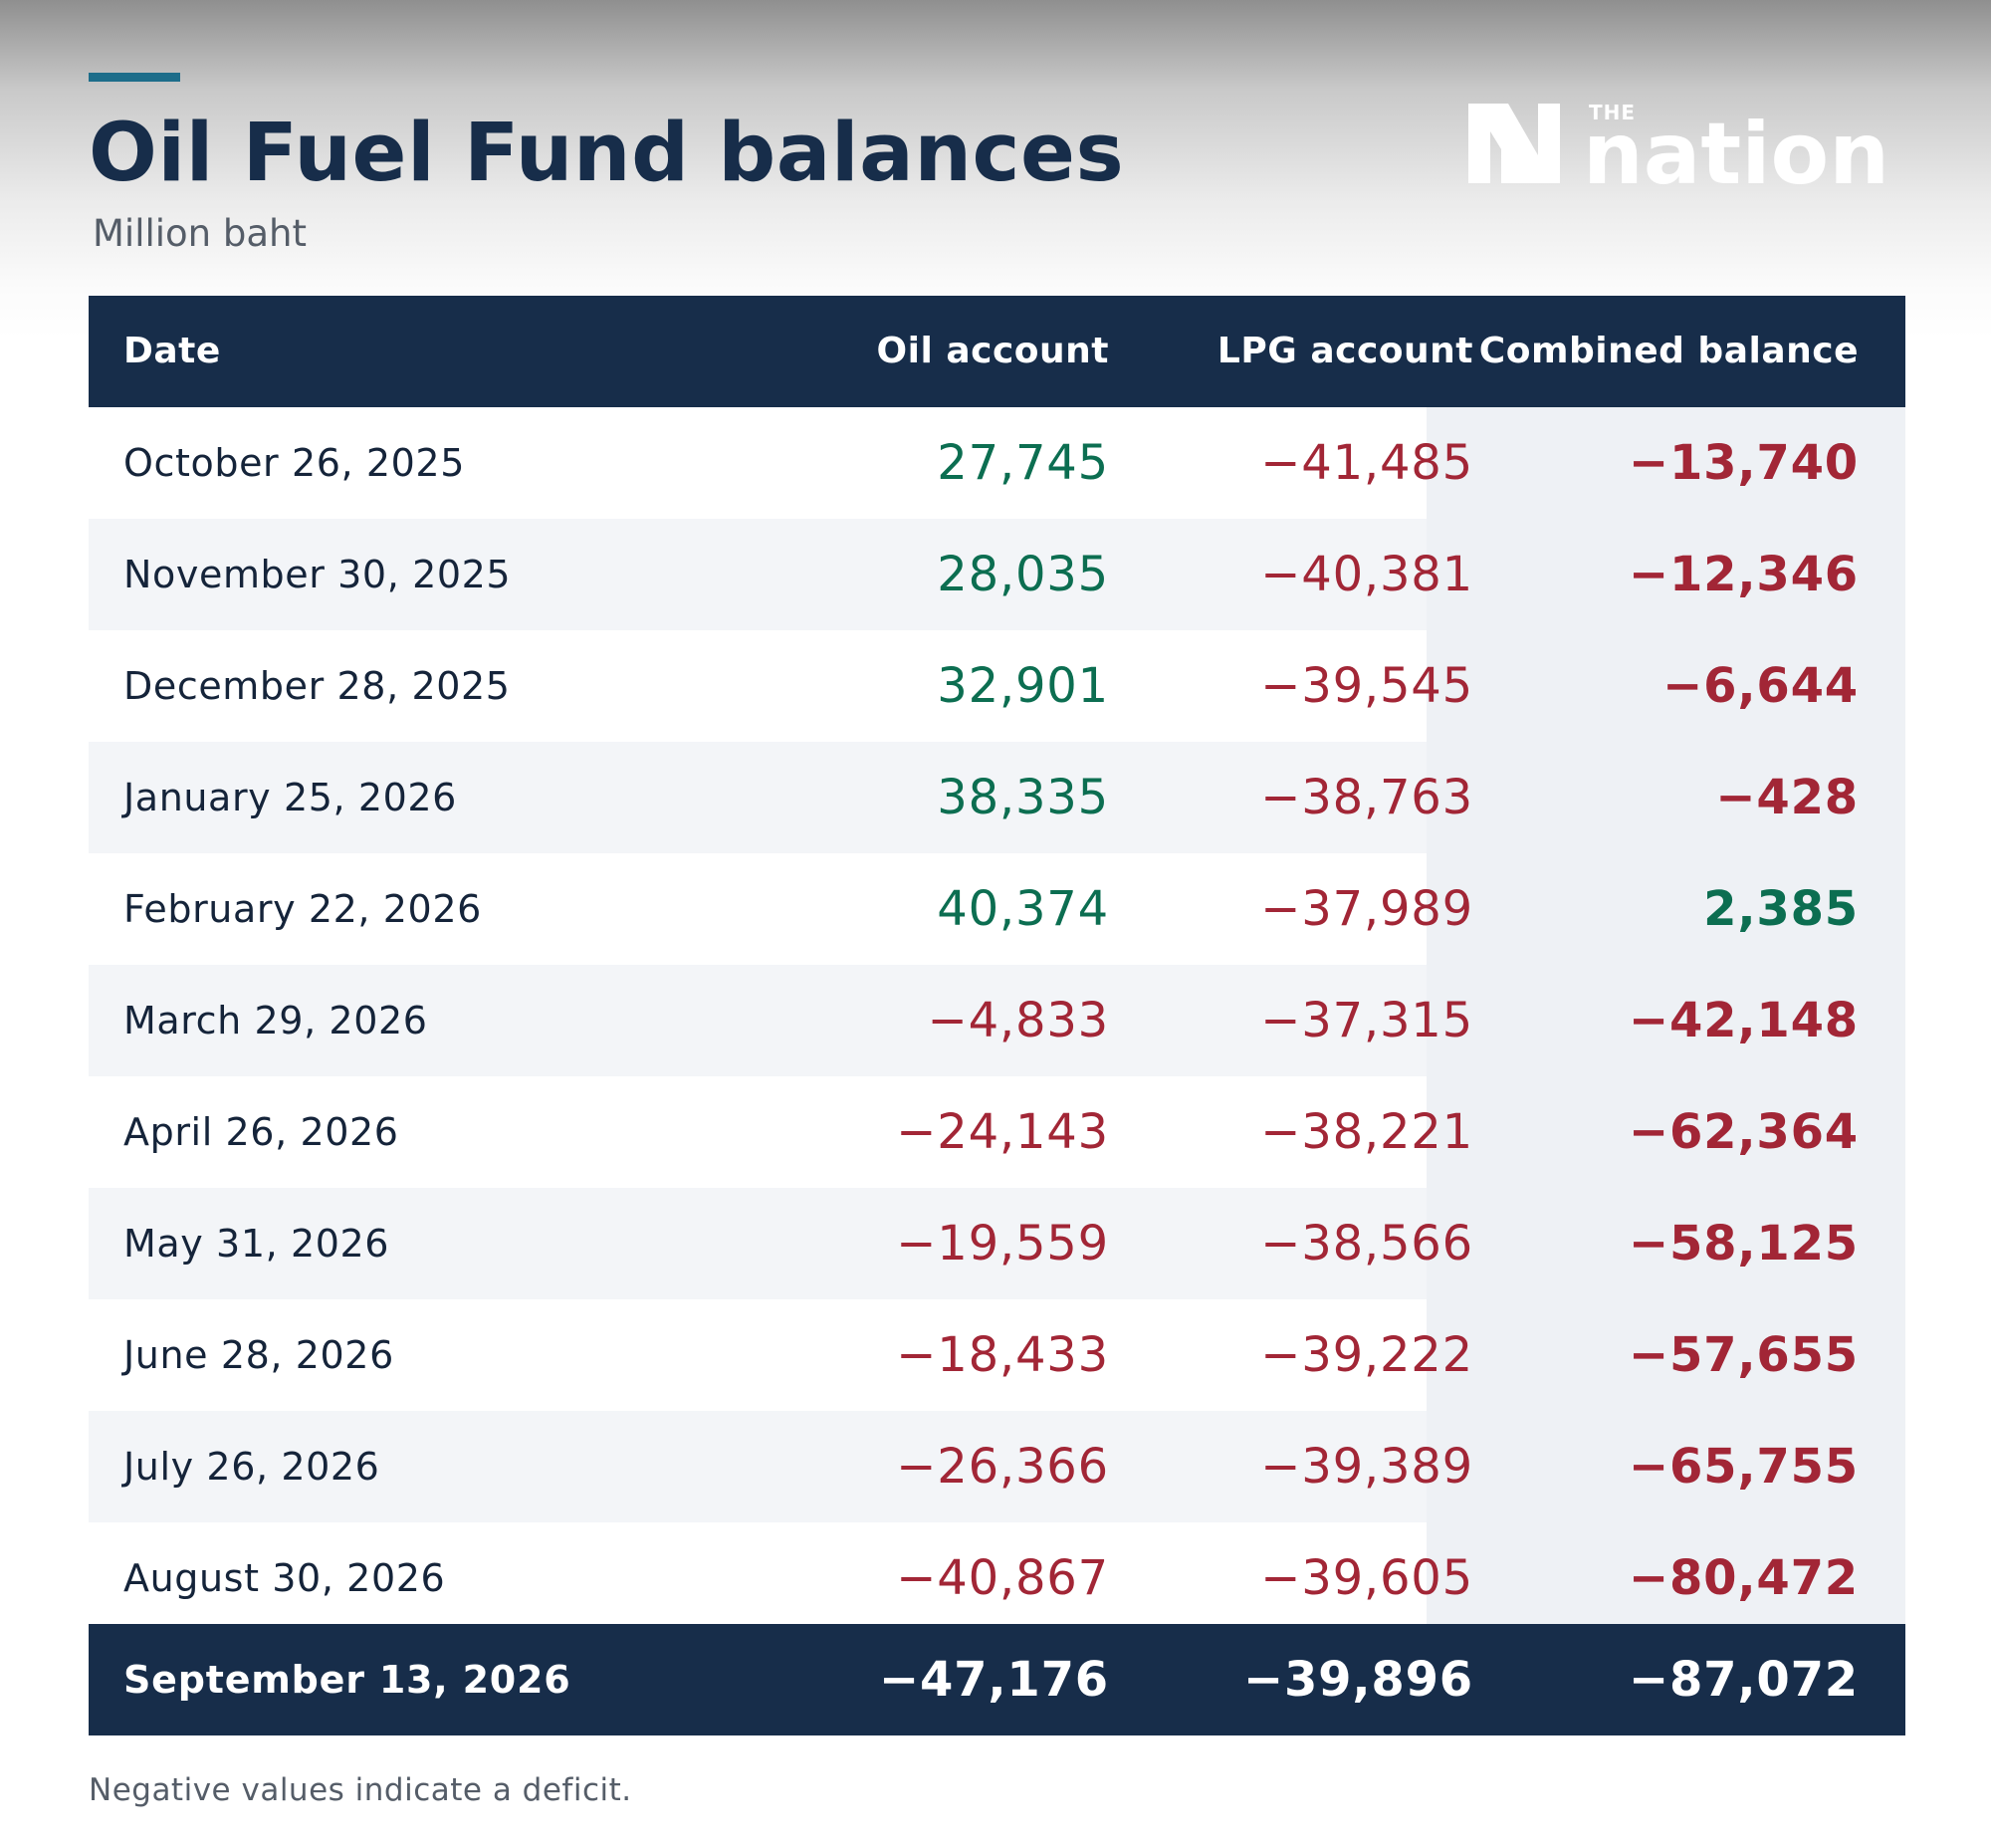  I want to click on combined-balance-cell: −428, so click(1787, 797).